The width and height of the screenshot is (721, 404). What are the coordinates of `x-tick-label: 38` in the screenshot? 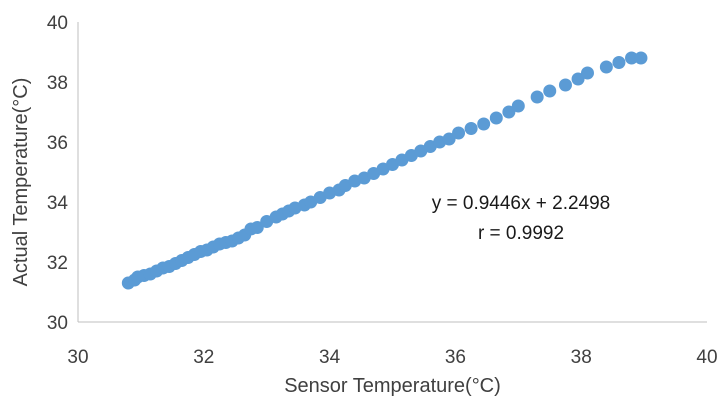 It's located at (581, 357).